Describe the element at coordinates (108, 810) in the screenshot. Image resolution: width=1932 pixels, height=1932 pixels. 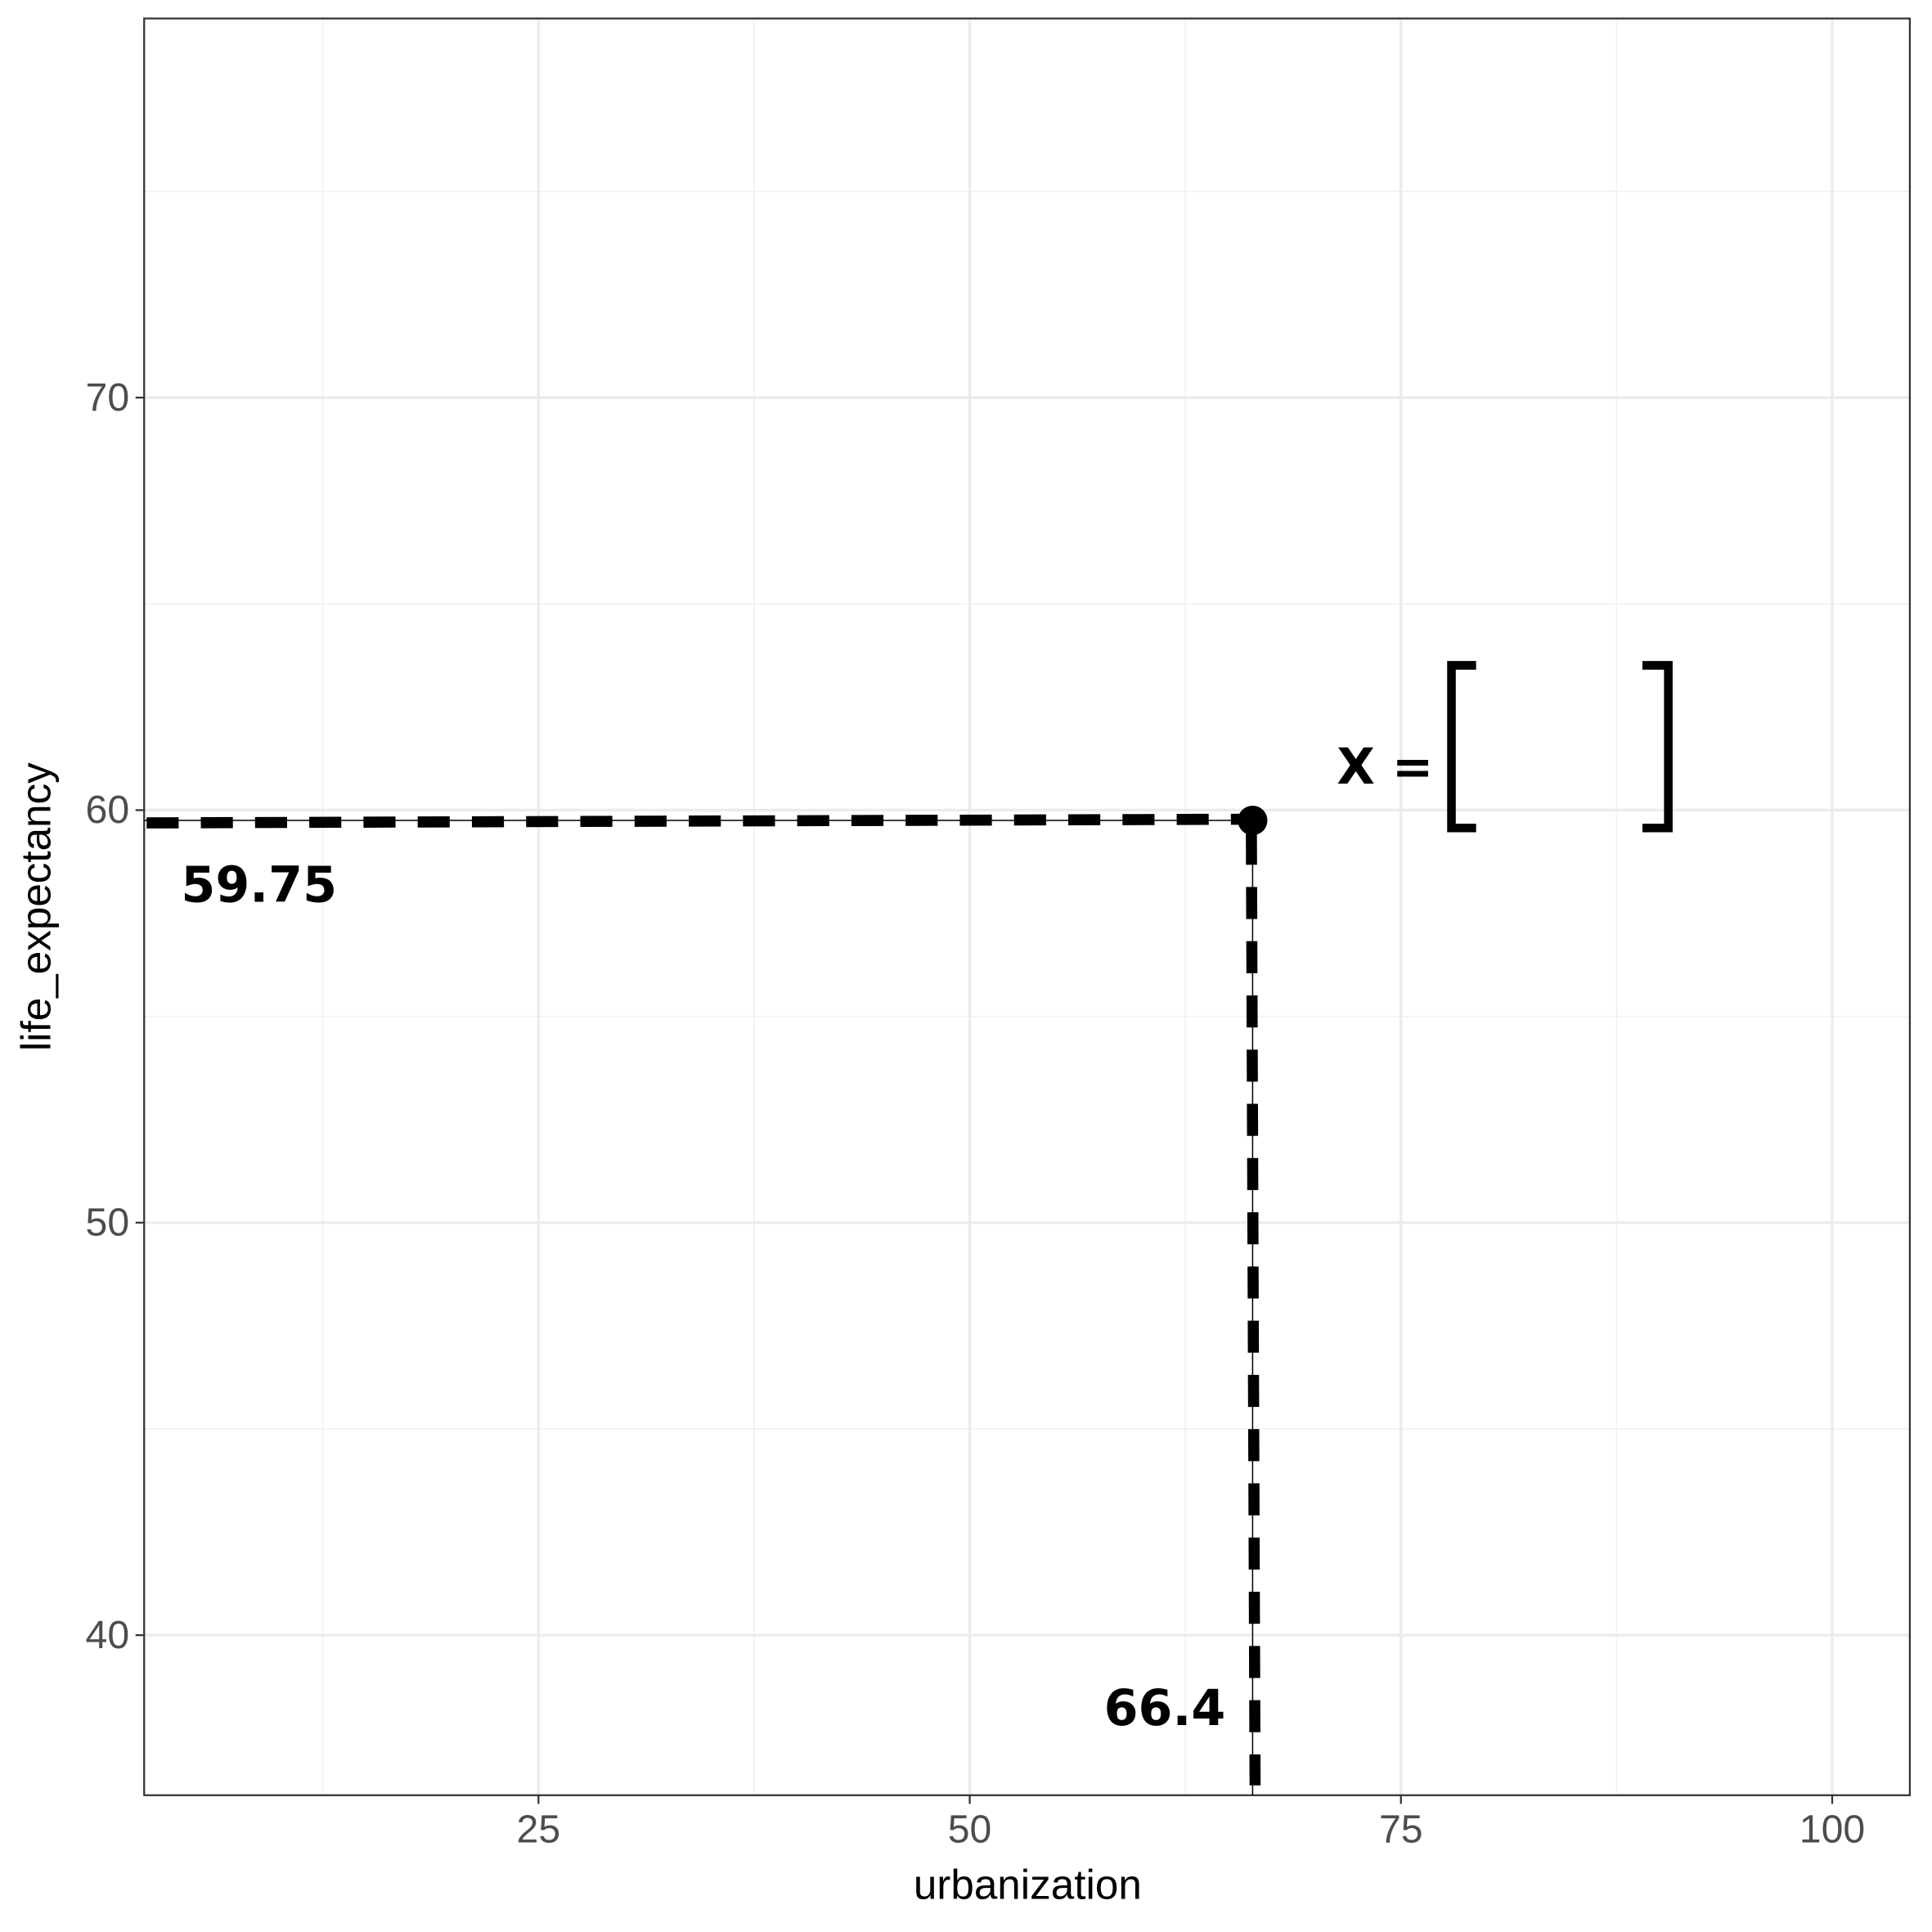
I see `y-tick-label: 60` at that location.